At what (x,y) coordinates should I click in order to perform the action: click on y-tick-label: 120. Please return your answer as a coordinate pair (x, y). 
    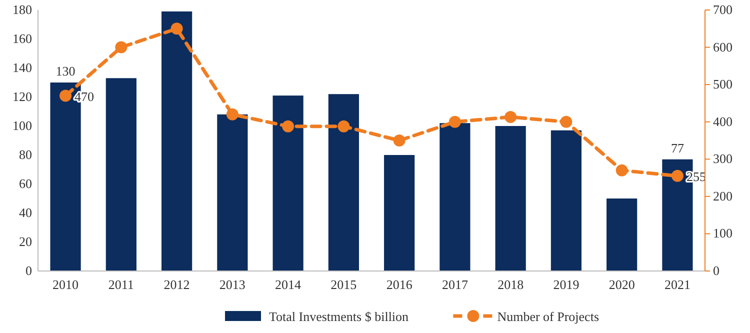
    Looking at the image, I should click on (22, 96).